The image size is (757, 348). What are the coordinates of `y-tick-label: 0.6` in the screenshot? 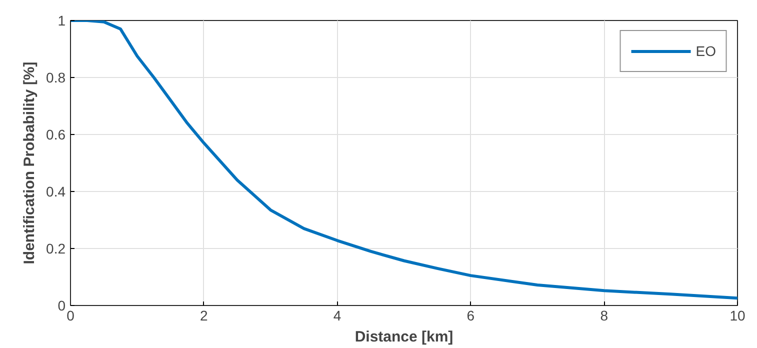 It's located at (56, 134).